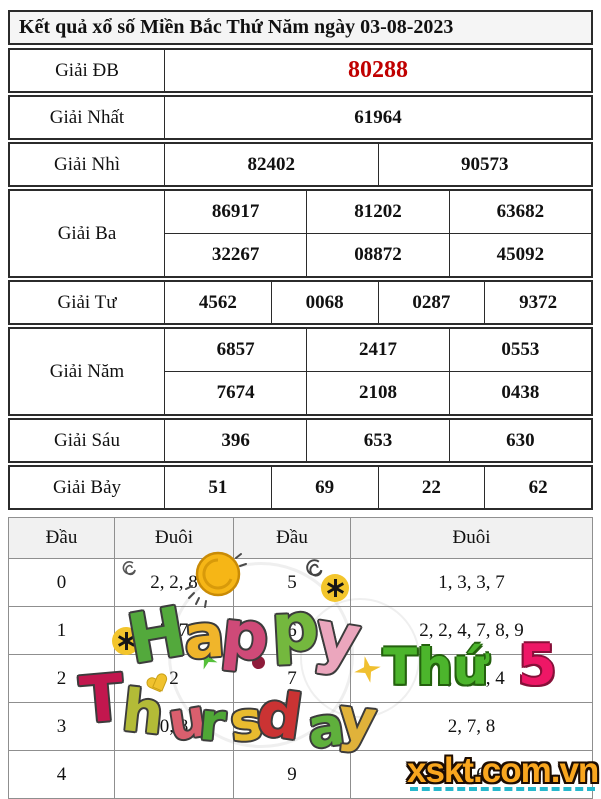 This screenshot has width=601, height=799. I want to click on prize-number: 86917, so click(235, 211).